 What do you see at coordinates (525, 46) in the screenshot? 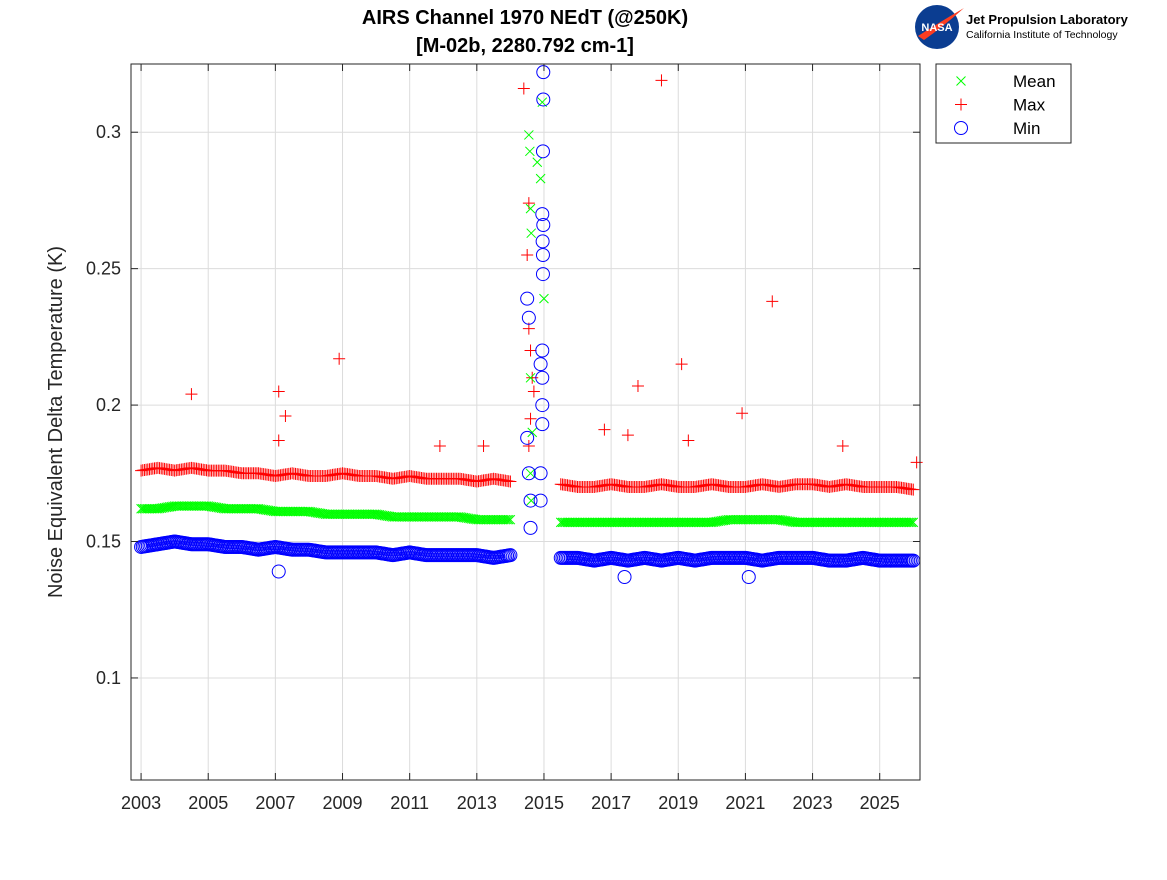
I see `chart-subtitle: [M-02b, 2280.792 cm-1]` at bounding box center [525, 46].